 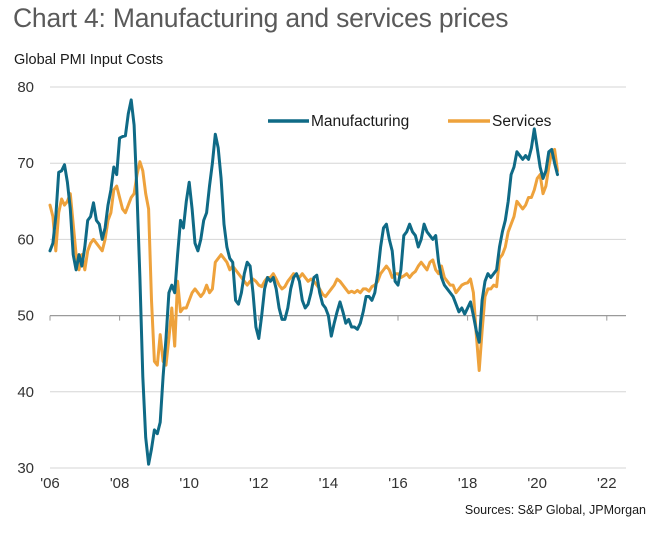 What do you see at coordinates (25, 163) in the screenshot?
I see `y-tick-label: 70` at bounding box center [25, 163].